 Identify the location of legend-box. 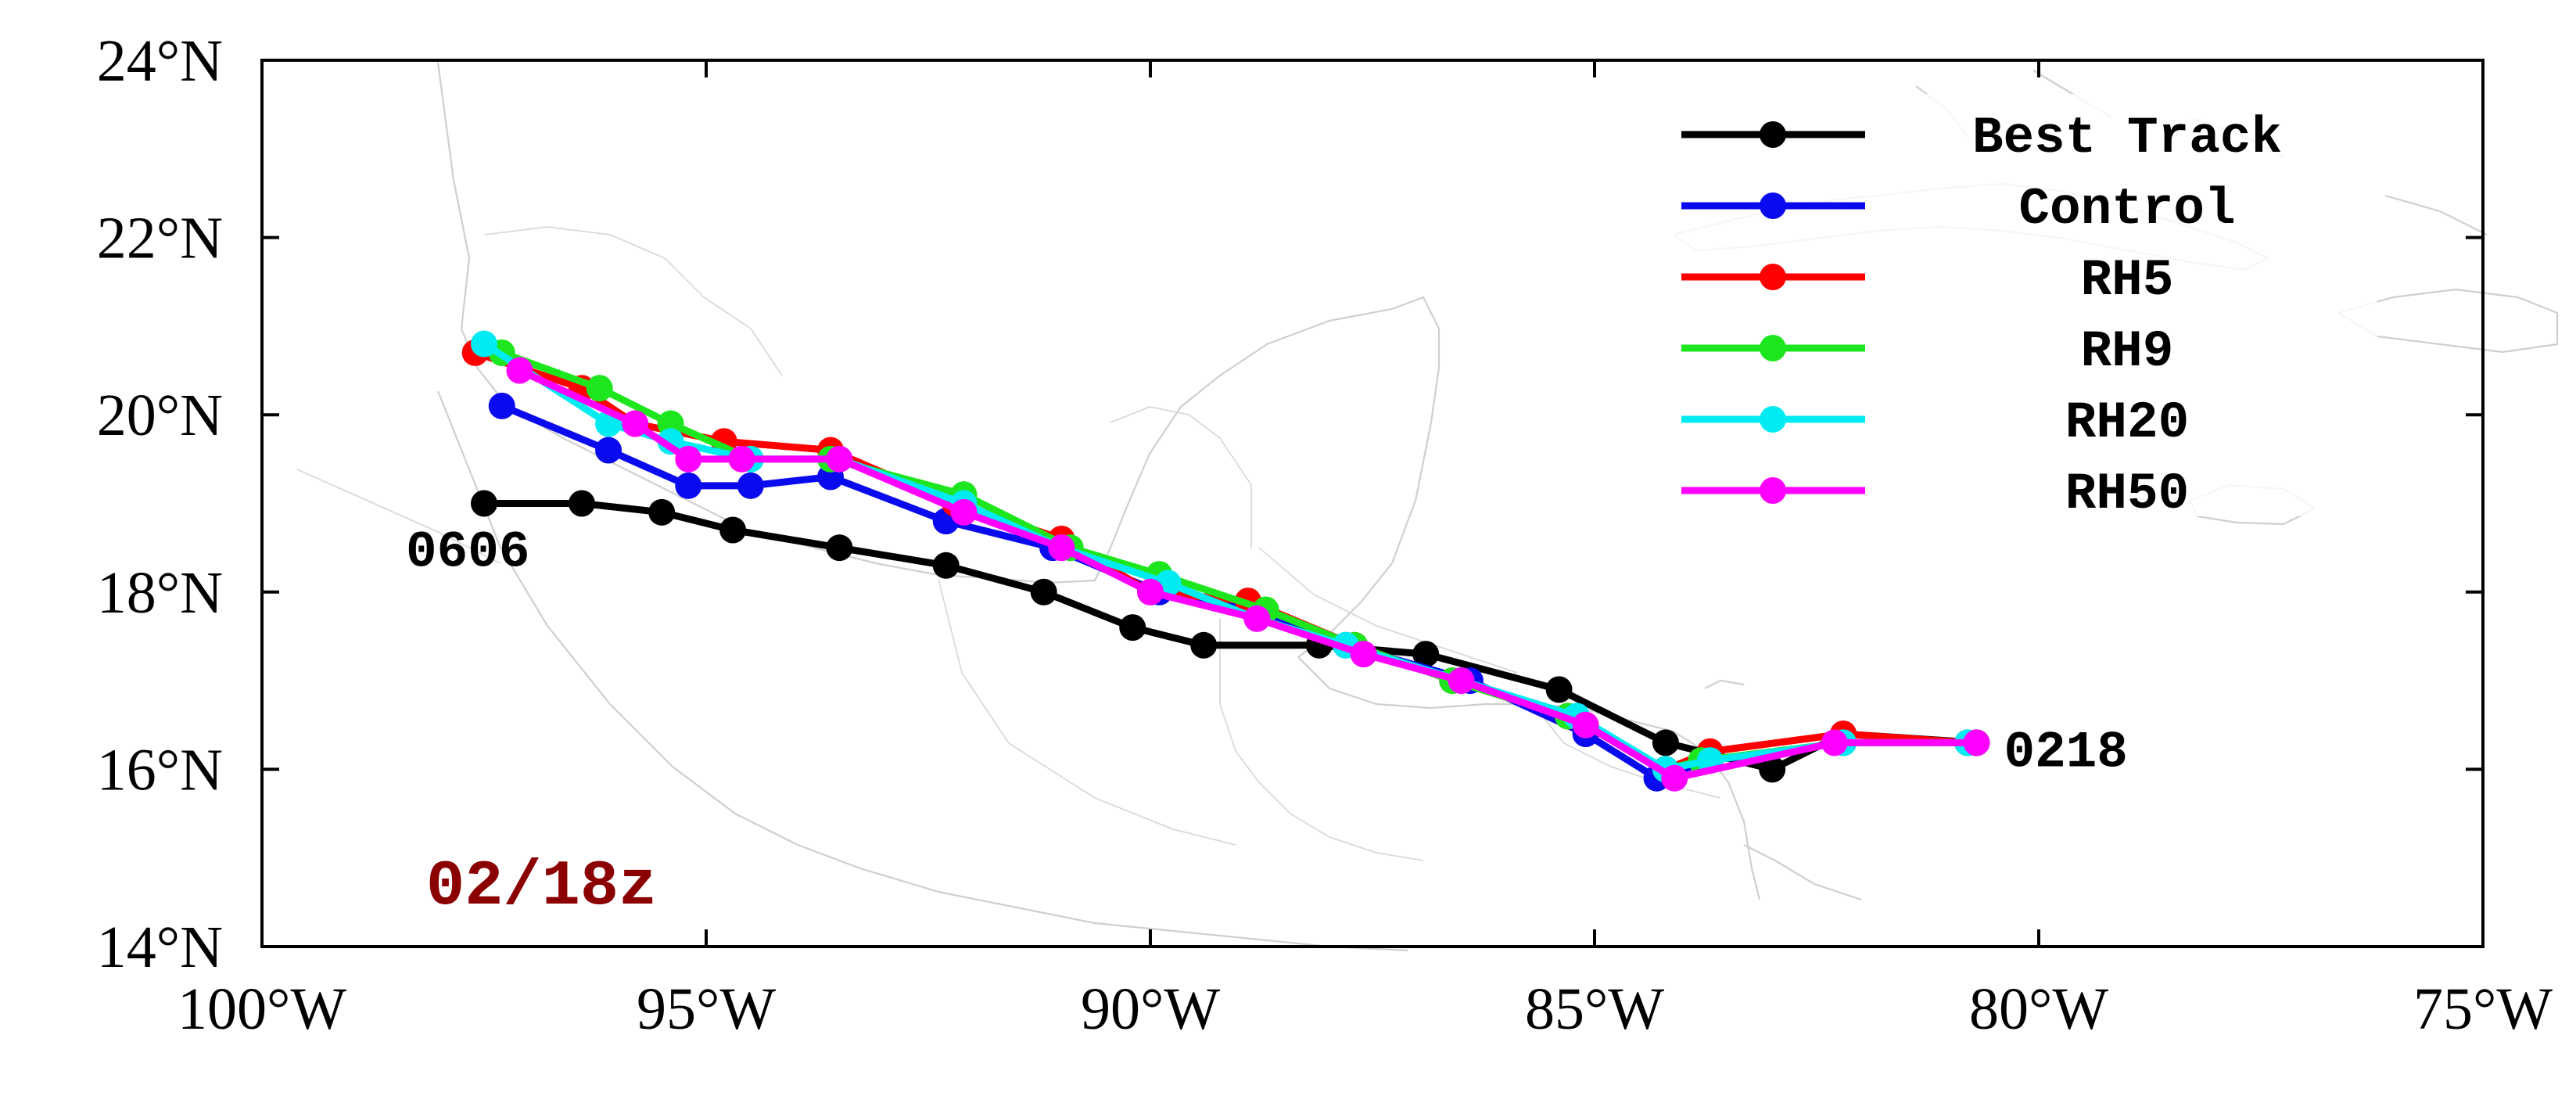
(2018, 305).